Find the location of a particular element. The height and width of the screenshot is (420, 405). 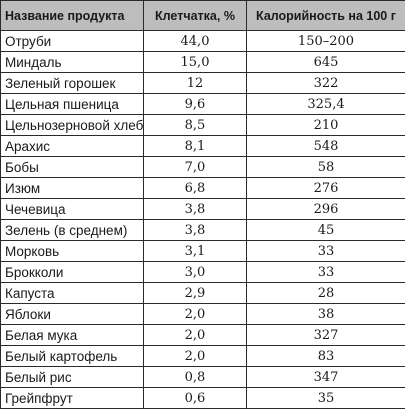

cell-product-name: Бобы is located at coordinates (72, 167).